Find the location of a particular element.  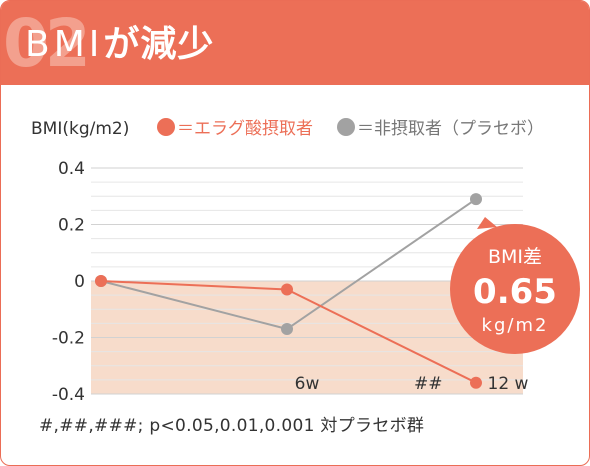

section-number: 02 is located at coordinates (47, 43).